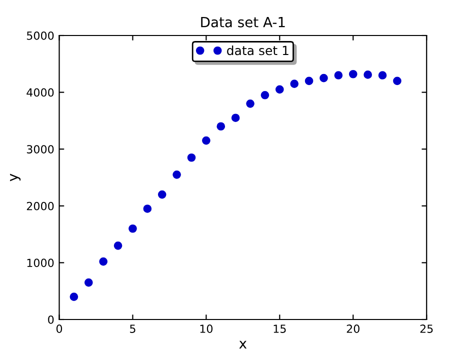 The height and width of the screenshot is (355, 474). Describe the element at coordinates (243, 22) in the screenshot. I see `chart-title: Data set A-1` at that location.